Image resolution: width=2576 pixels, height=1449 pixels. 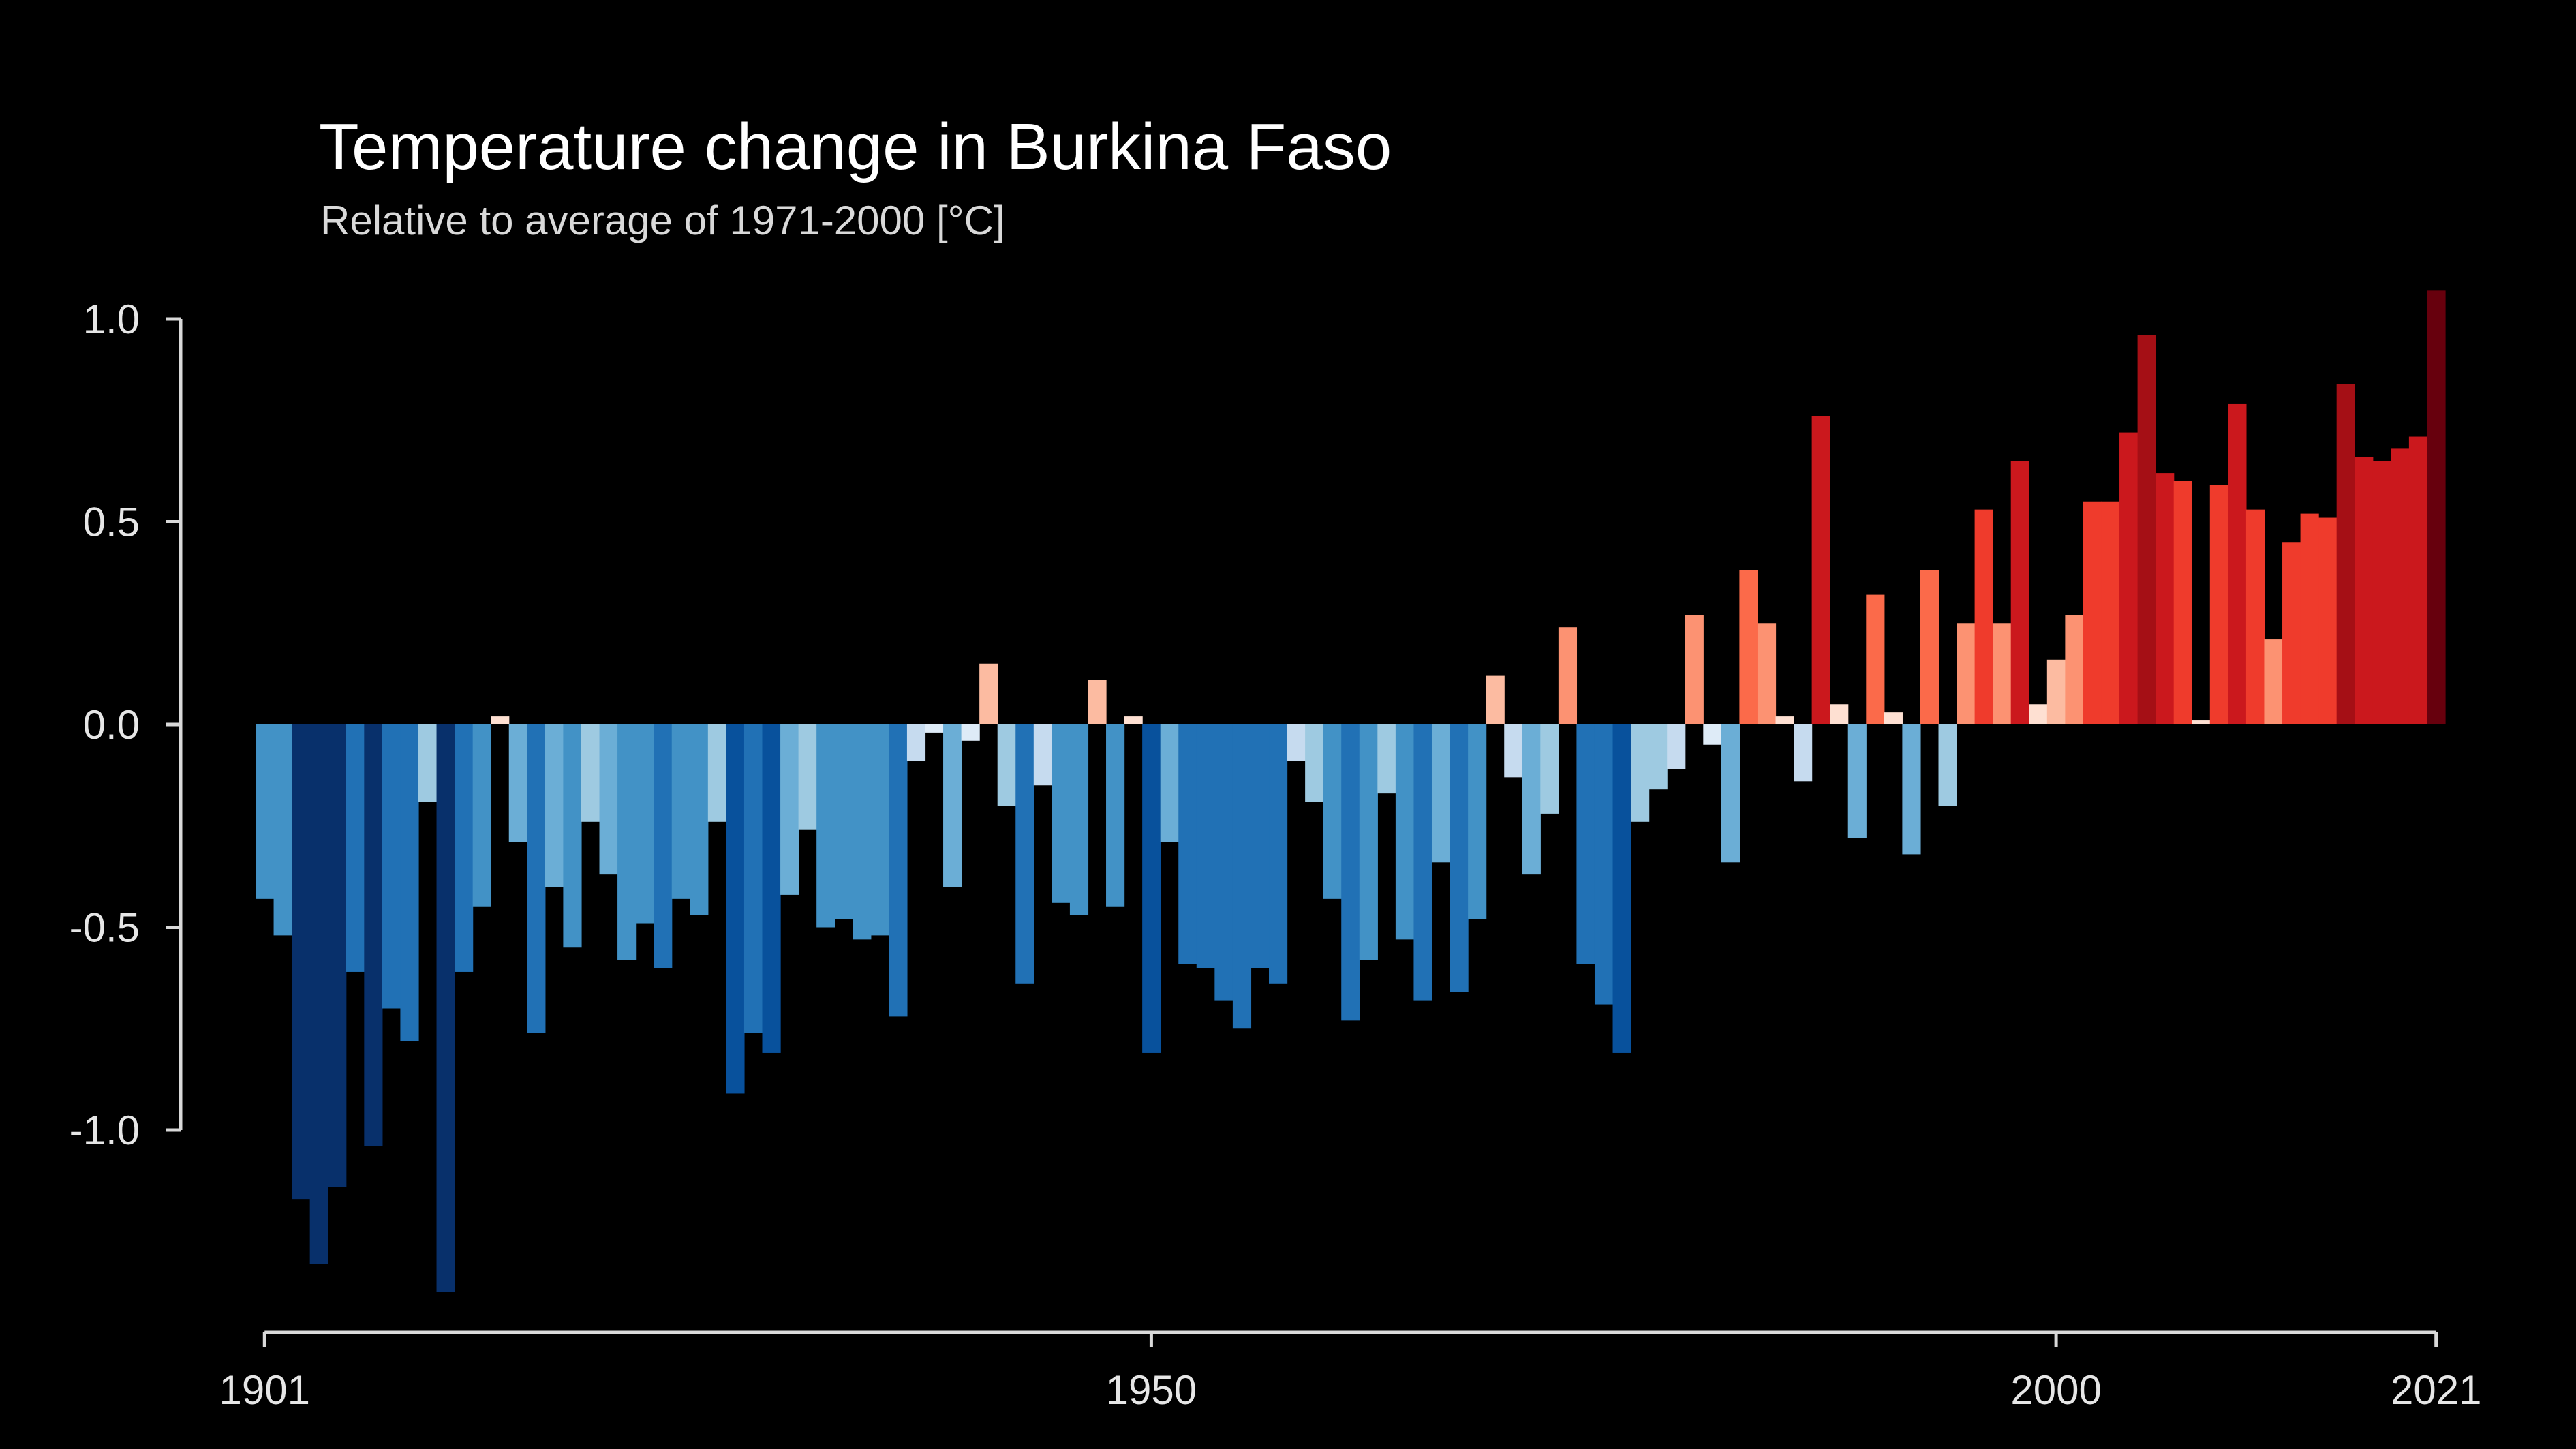 I want to click on bar-1975, so click(x=1604, y=865).